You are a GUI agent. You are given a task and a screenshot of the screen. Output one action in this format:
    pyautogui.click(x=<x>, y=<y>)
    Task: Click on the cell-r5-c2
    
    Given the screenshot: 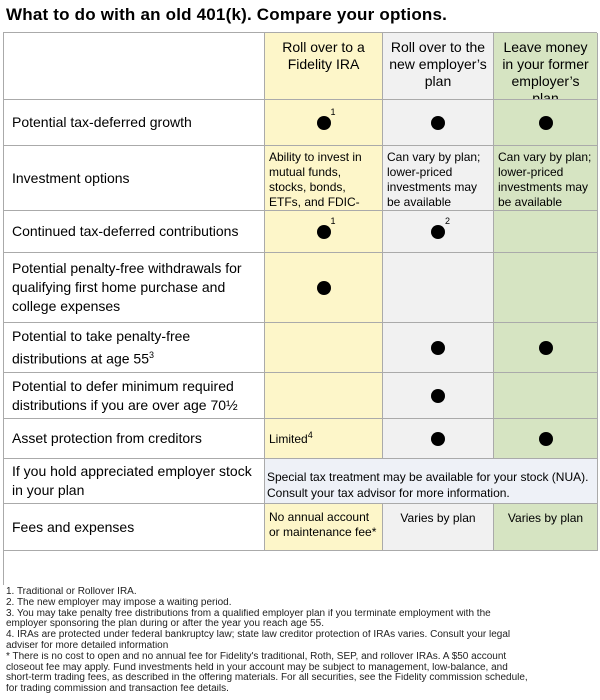 What is the action you would take?
    pyautogui.click(x=438, y=348)
    